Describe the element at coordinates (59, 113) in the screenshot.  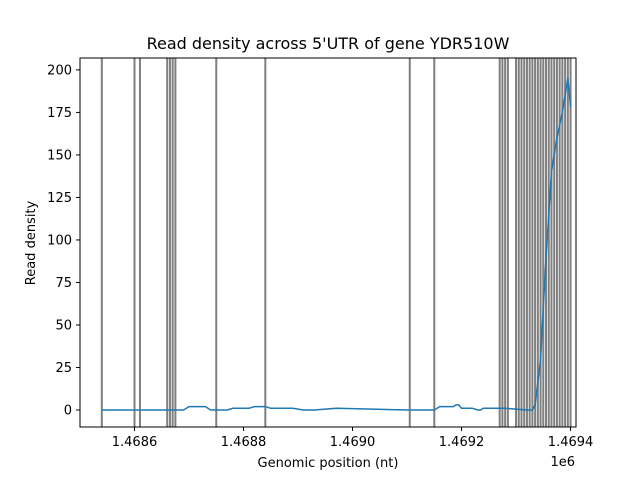
I see `y-tick-label: 175` at that location.